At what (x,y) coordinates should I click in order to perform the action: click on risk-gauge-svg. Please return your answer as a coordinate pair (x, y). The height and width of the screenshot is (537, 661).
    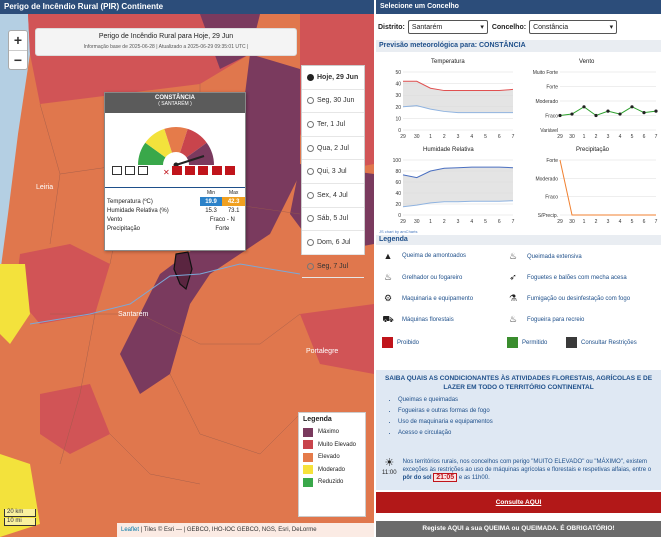
    Looking at the image, I should click on (176, 152).